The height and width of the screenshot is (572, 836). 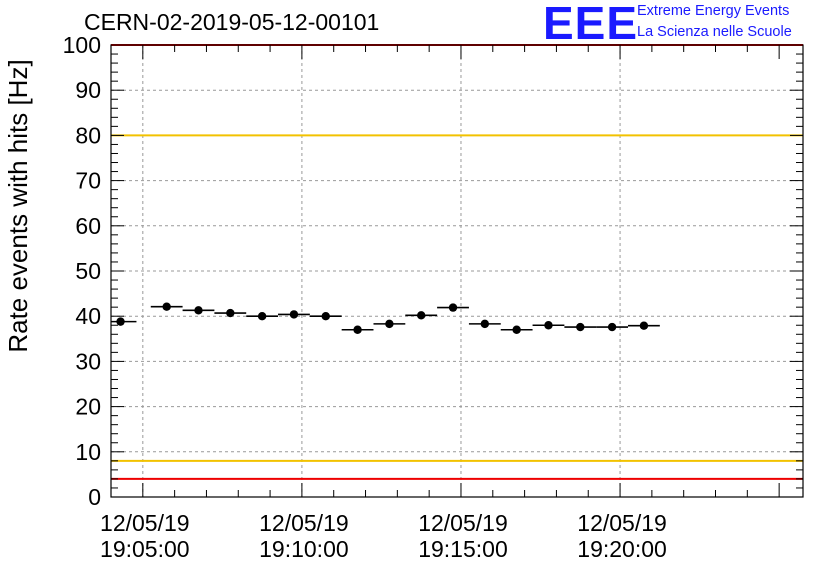 I want to click on x-tick-label-time: 19:15:00, so click(x=463, y=549).